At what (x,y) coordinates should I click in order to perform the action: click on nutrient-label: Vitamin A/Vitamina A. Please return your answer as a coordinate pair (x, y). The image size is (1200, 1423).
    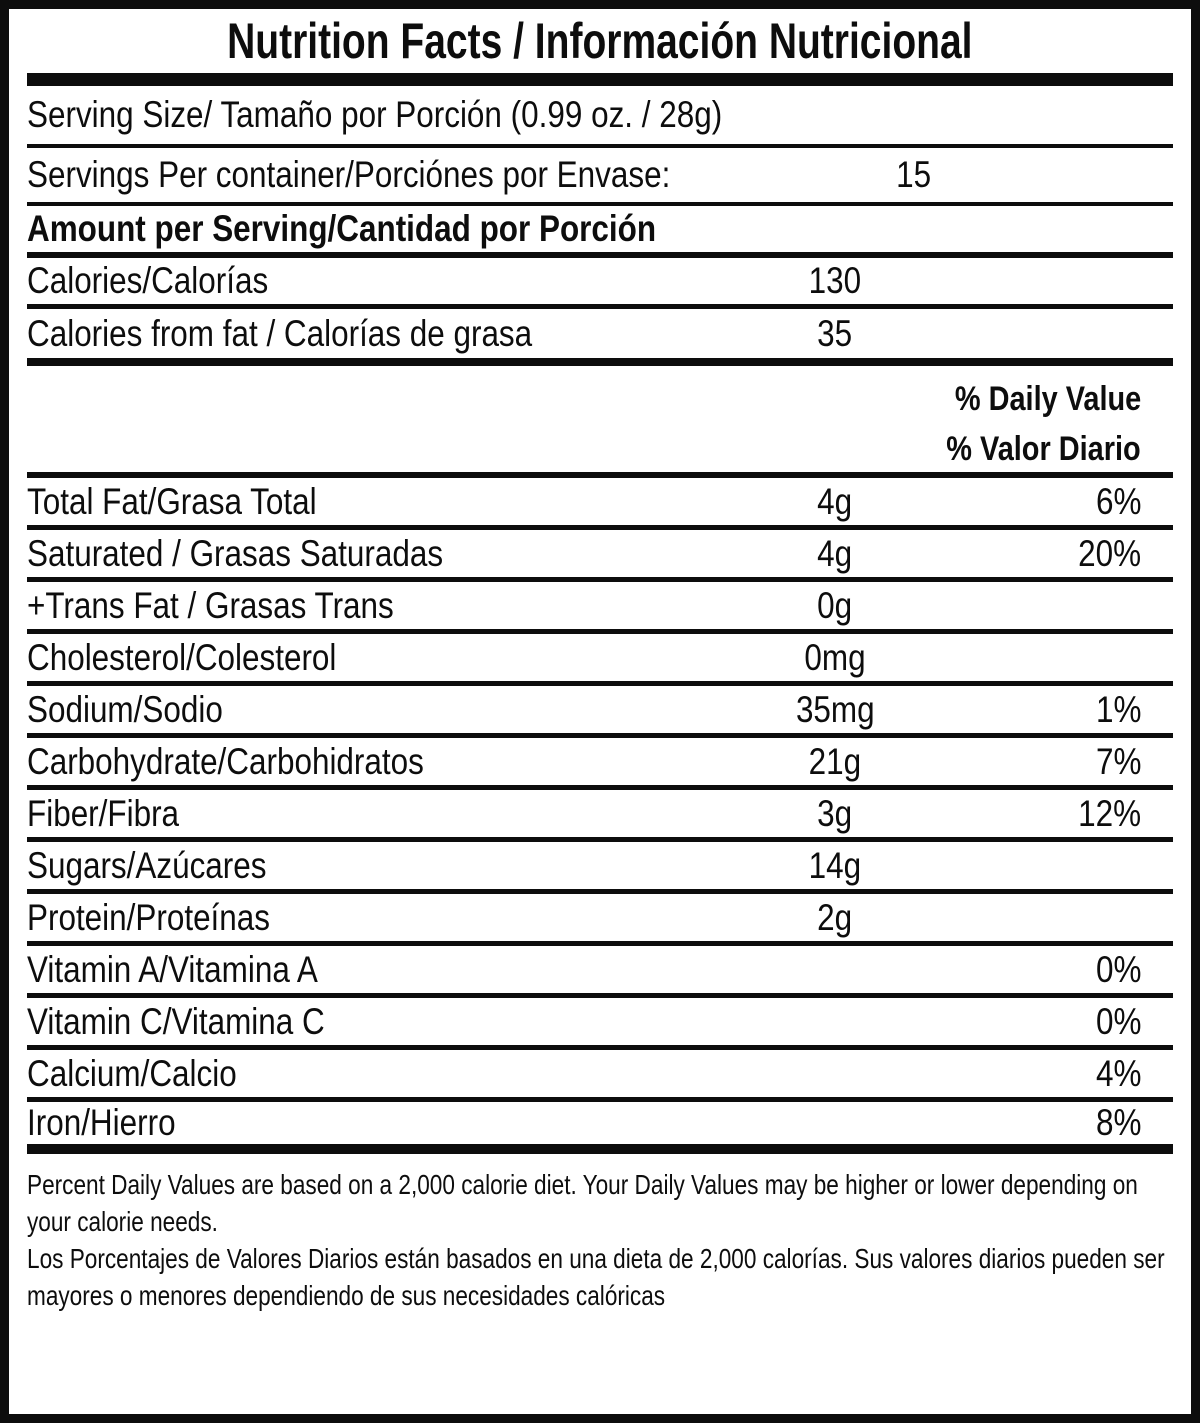
    Looking at the image, I should click on (172, 969).